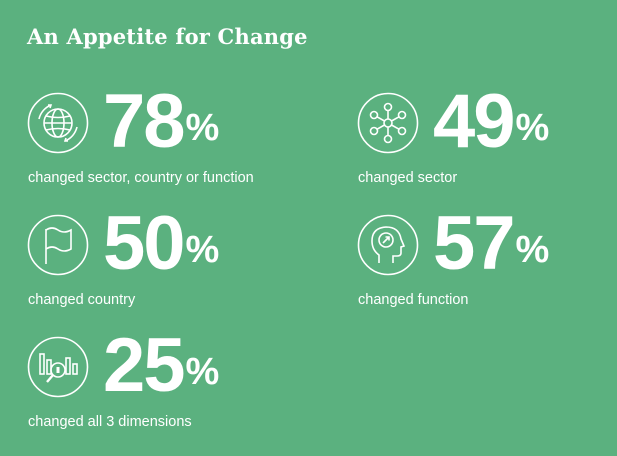 The image size is (617, 456). What do you see at coordinates (408, 178) in the screenshot?
I see `stat-label: changed sector` at bounding box center [408, 178].